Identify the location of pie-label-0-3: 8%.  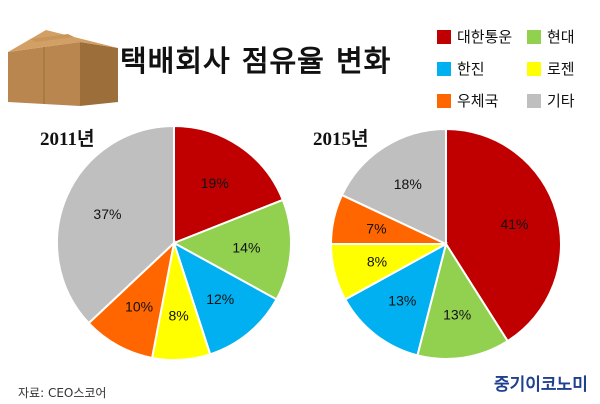
(178, 315).